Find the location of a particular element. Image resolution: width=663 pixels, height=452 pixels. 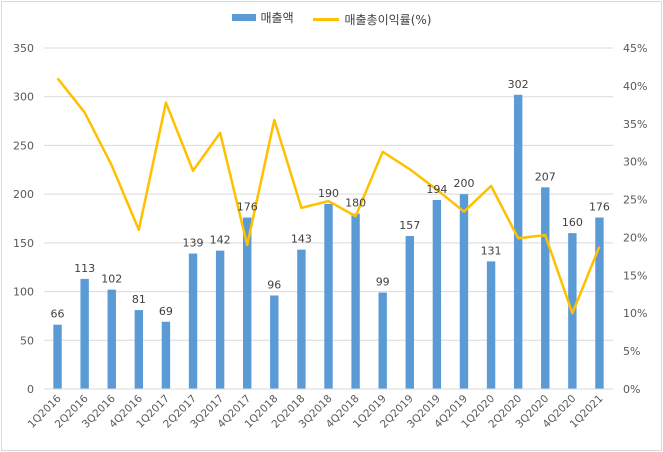

right-axis-tick-label: 25% is located at coordinates (635, 200).